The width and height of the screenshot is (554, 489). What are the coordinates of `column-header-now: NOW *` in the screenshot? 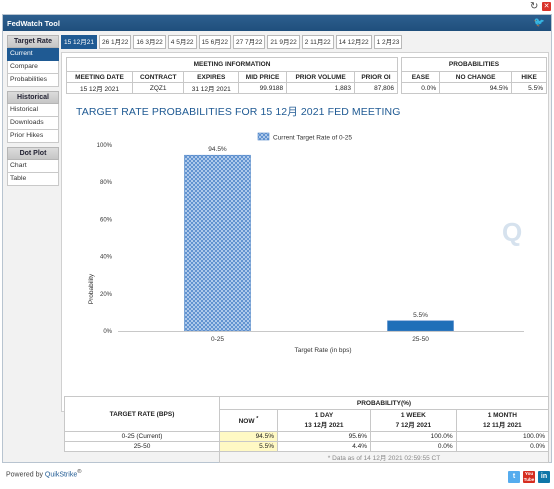 It's located at (248, 420).